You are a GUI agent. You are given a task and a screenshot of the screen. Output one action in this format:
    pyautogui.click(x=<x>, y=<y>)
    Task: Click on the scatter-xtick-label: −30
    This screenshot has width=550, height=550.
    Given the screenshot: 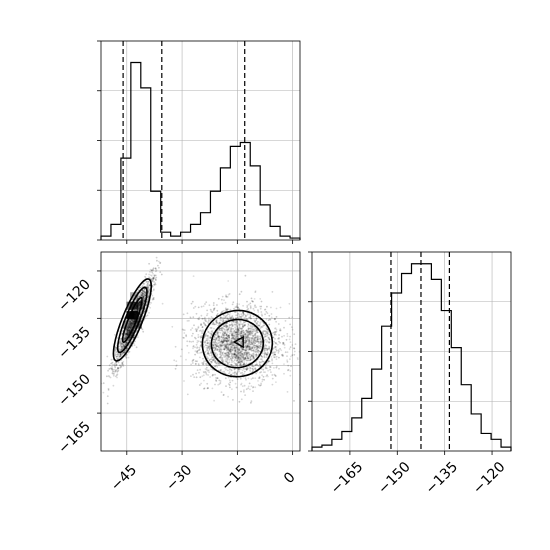 What is the action you would take?
    pyautogui.click(x=179, y=478)
    